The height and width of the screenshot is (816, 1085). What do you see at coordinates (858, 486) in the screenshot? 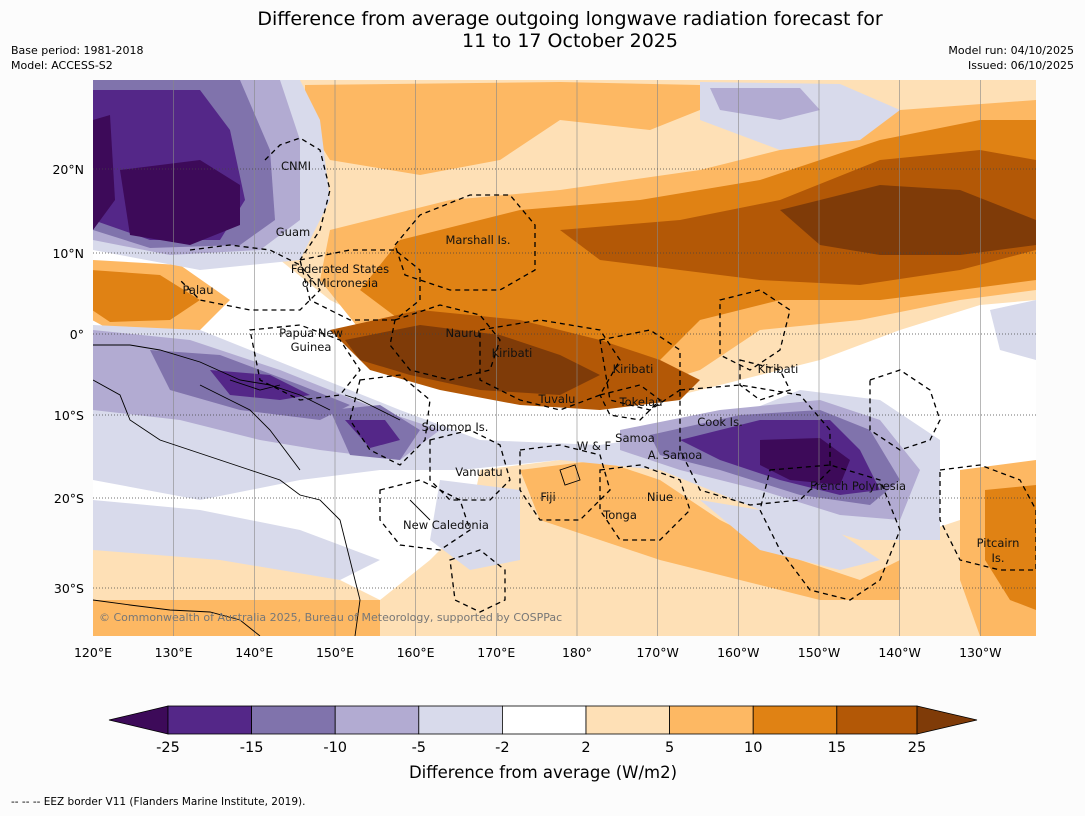
I see `label-french-polynesia: French Polynesia` at bounding box center [858, 486].